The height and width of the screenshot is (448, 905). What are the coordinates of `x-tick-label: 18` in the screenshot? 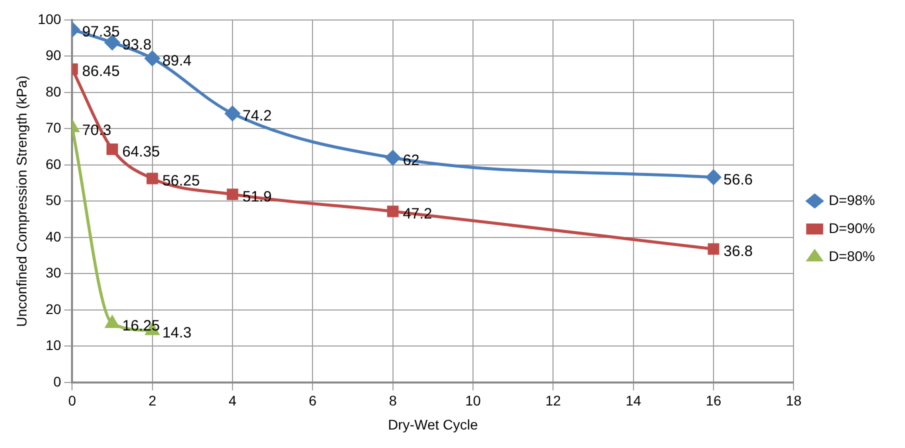 It's located at (794, 400).